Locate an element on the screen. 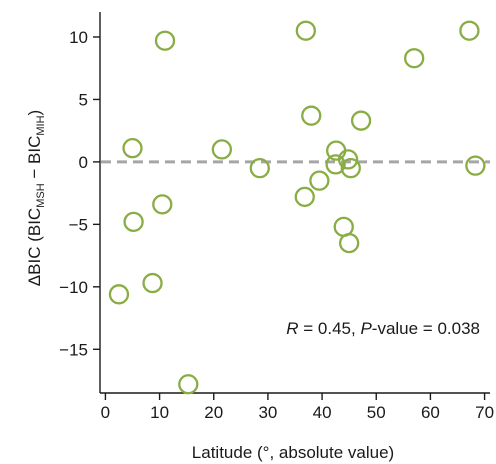  y-tick-label: −5 is located at coordinates (78, 224).